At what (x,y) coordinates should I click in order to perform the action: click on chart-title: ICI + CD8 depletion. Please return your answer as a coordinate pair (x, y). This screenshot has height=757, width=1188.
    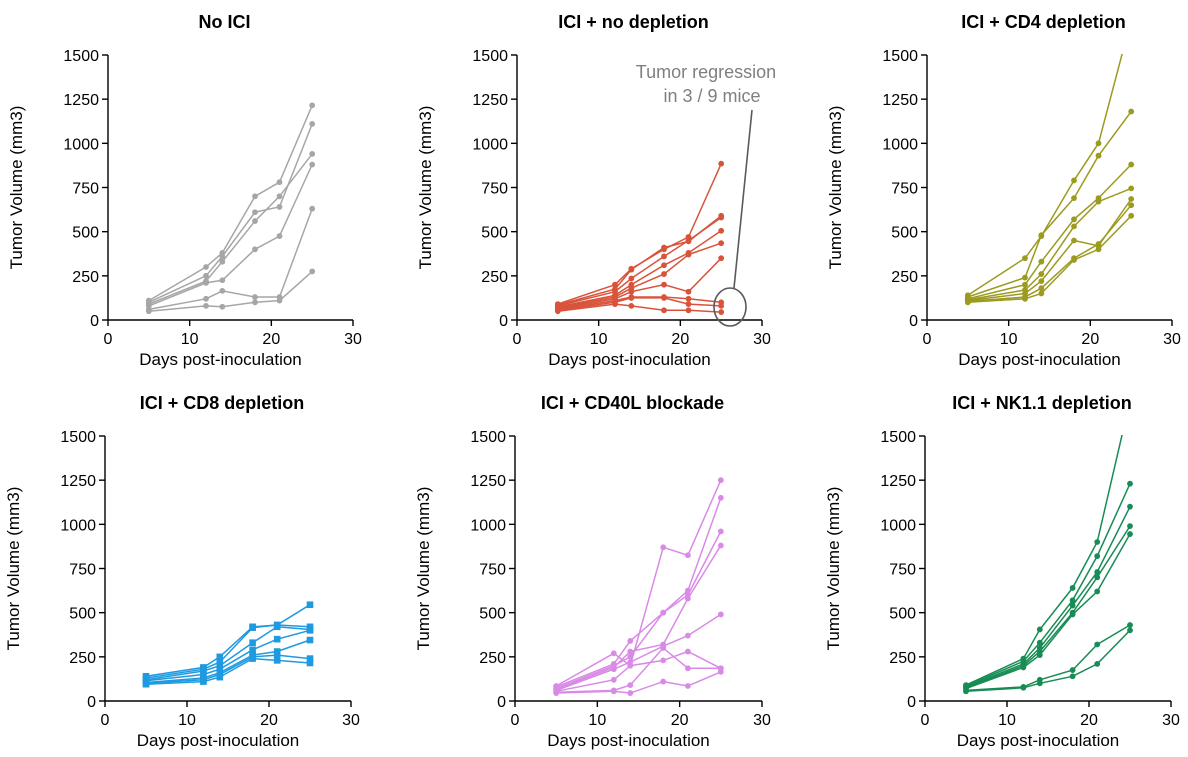
    Looking at the image, I should click on (222, 403).